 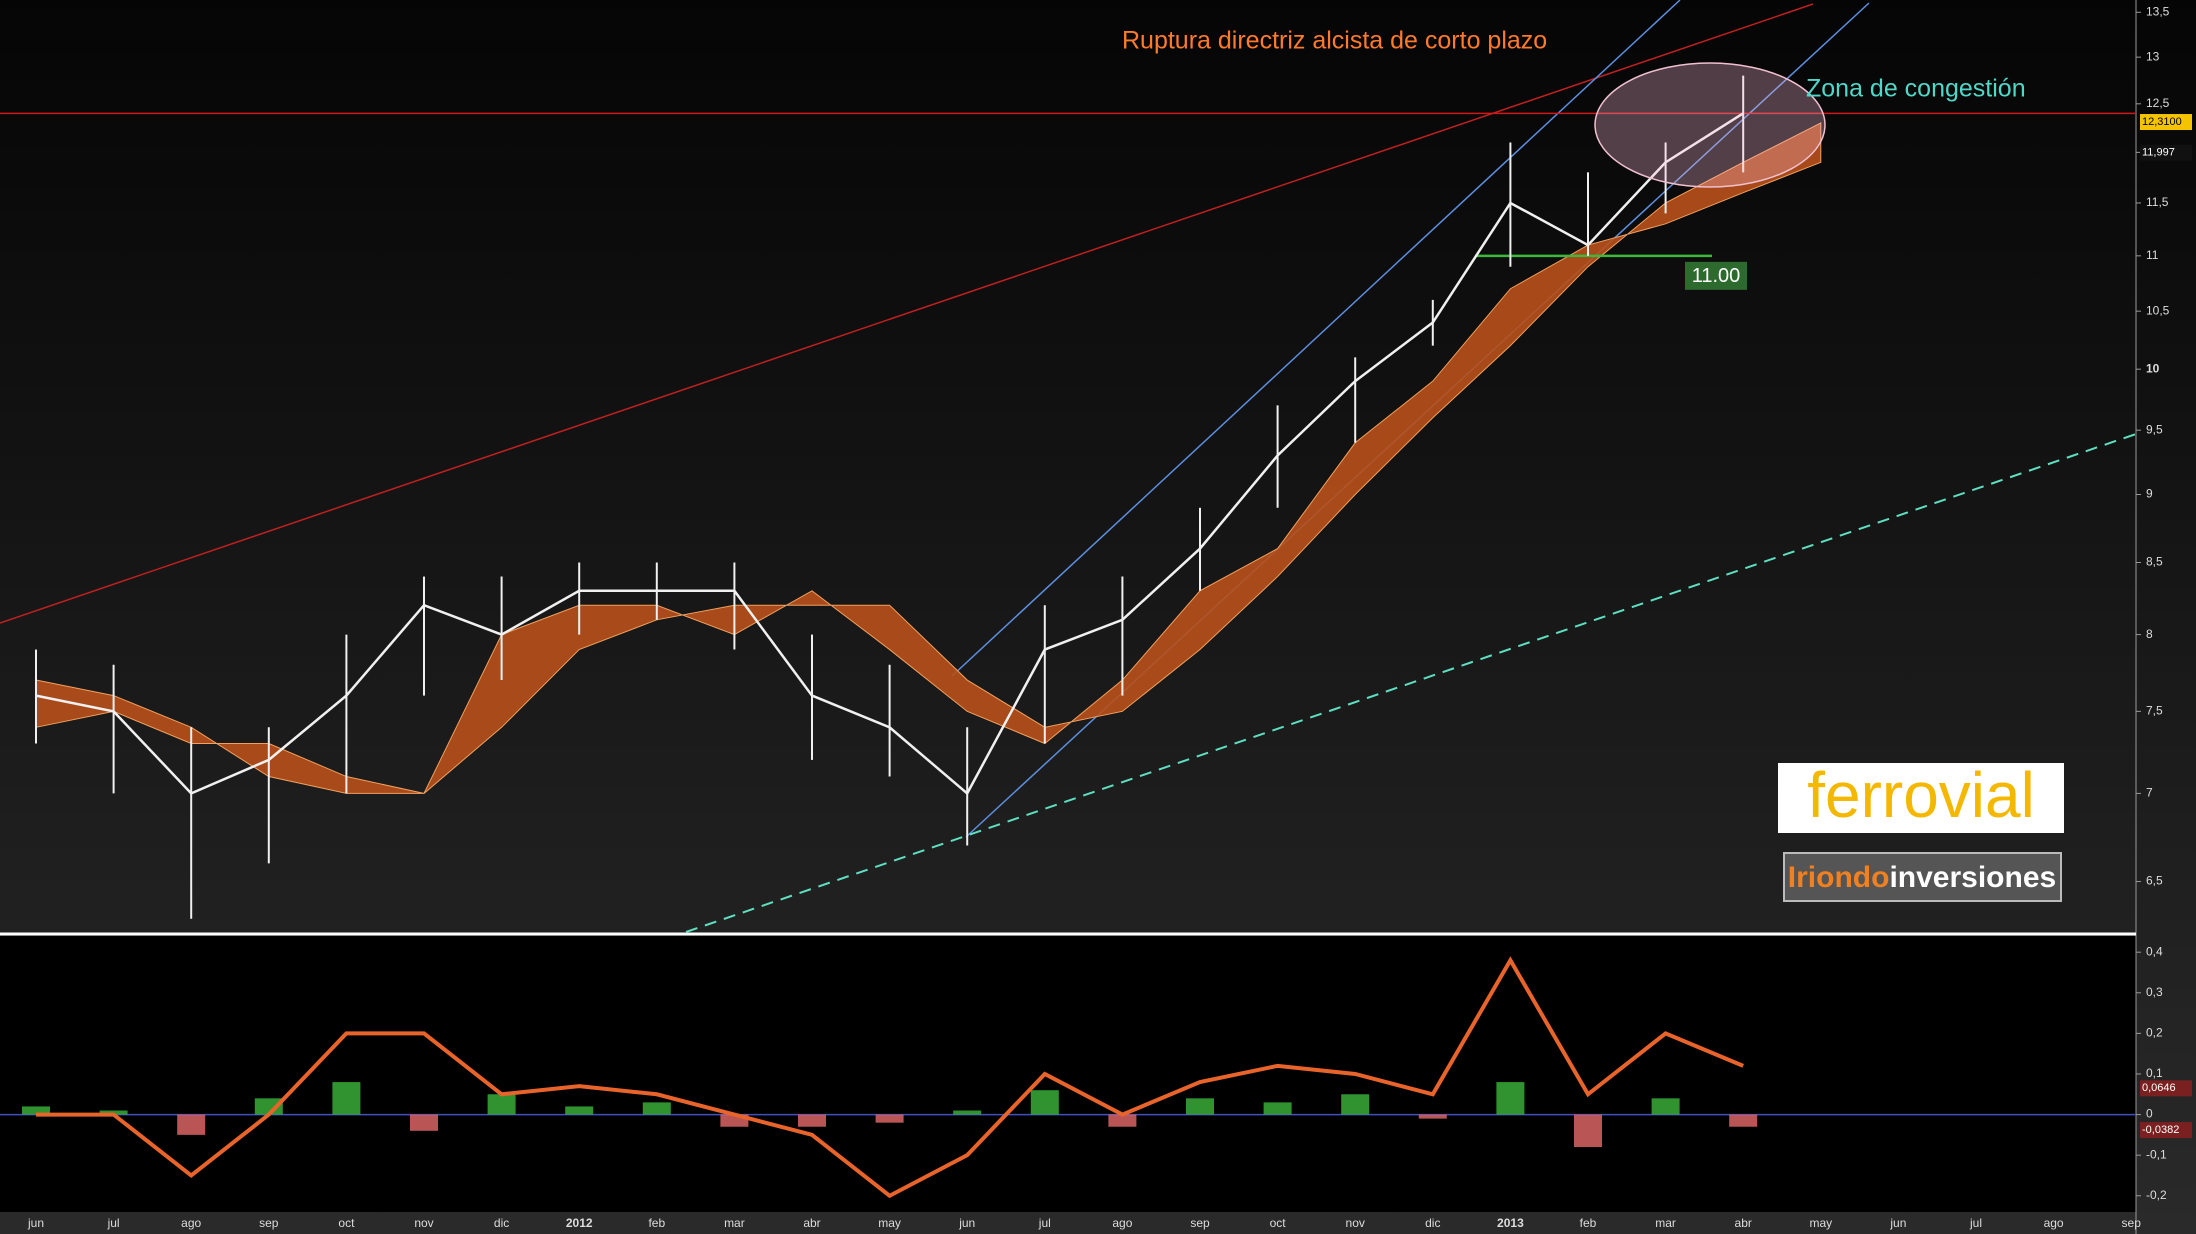 What do you see at coordinates (2158, 103) in the screenshot?
I see `y-tick-label: 12,5` at bounding box center [2158, 103].